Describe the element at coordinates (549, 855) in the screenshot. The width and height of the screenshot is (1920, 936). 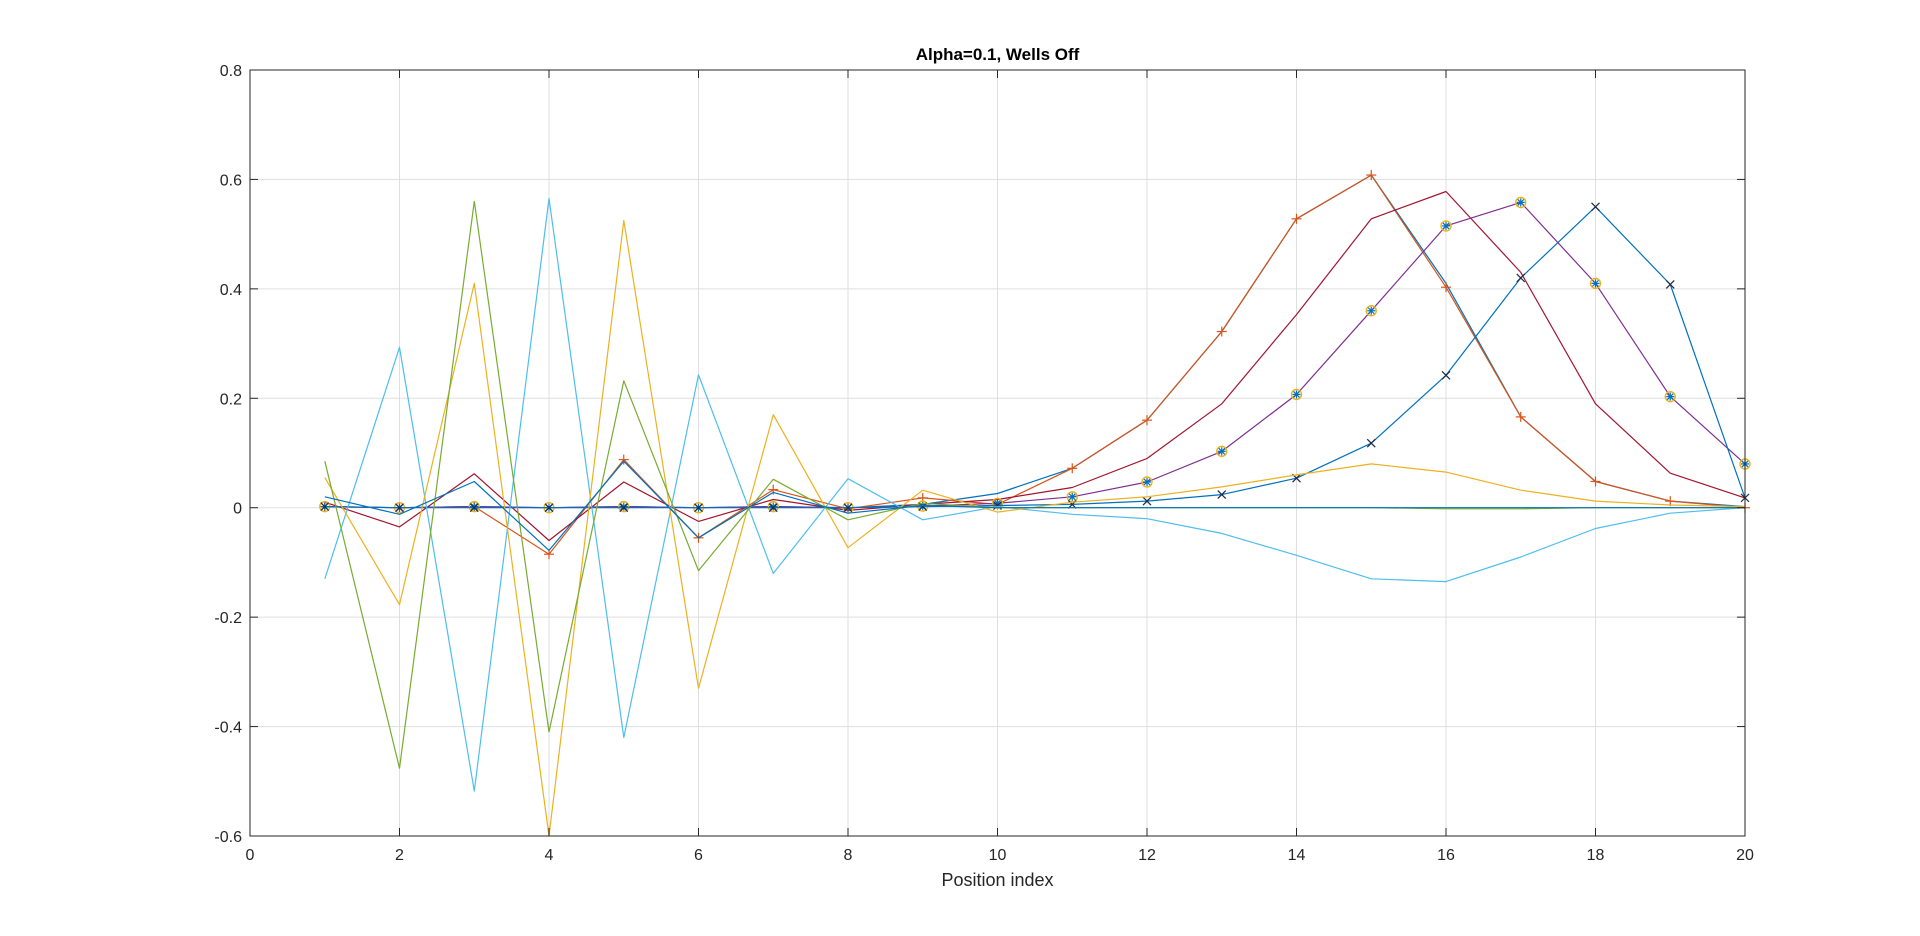
I see `x-tick-label: 4` at that location.